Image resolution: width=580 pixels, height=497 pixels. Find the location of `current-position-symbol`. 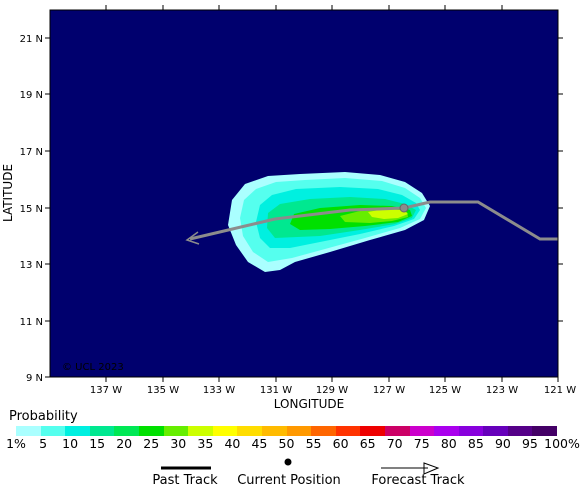

current-position-symbol is located at coordinates (288, 462).